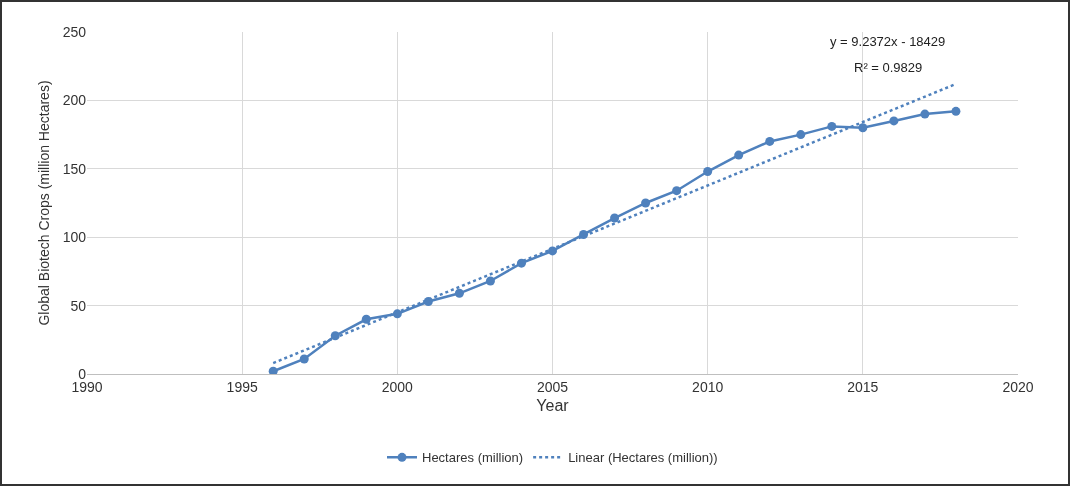  Describe the element at coordinates (863, 386) in the screenshot. I see `x-tick-label: 2015` at that location.